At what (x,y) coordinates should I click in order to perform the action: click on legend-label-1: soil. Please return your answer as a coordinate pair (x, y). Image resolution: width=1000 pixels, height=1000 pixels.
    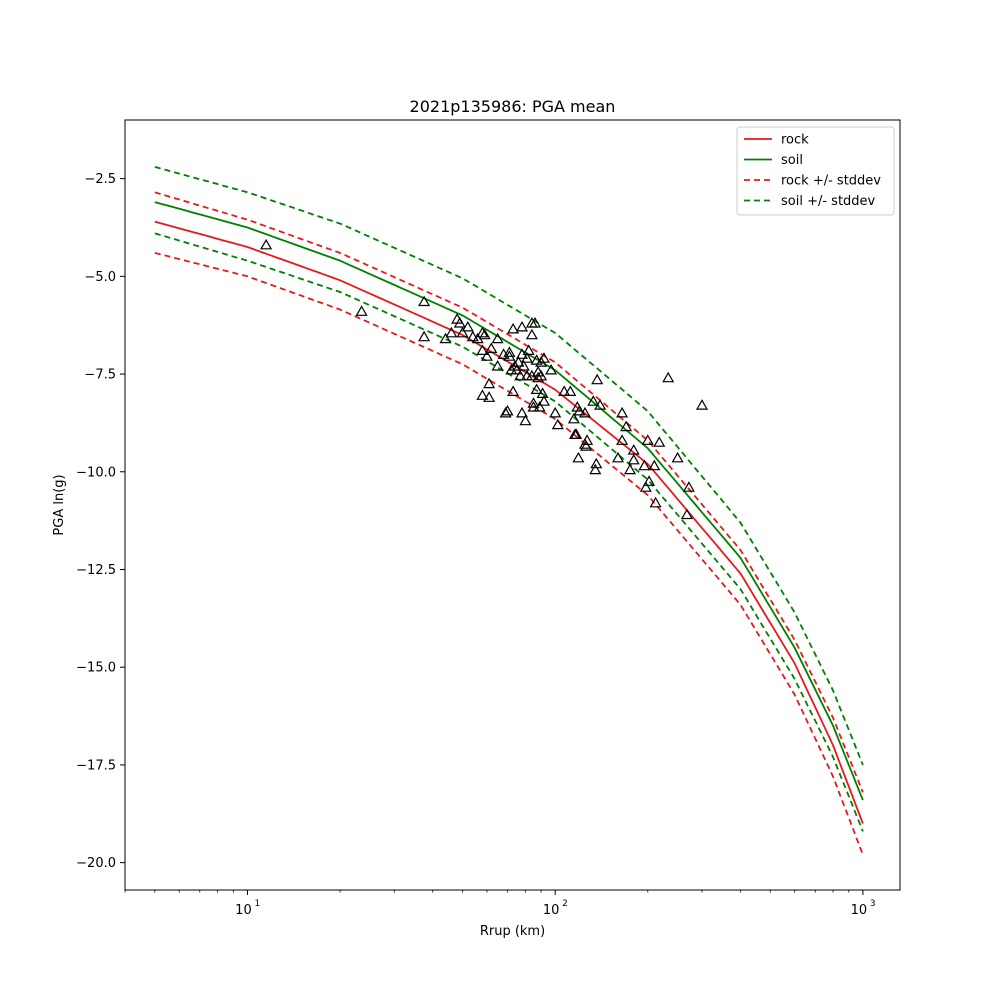
    Looking at the image, I should click on (792, 160).